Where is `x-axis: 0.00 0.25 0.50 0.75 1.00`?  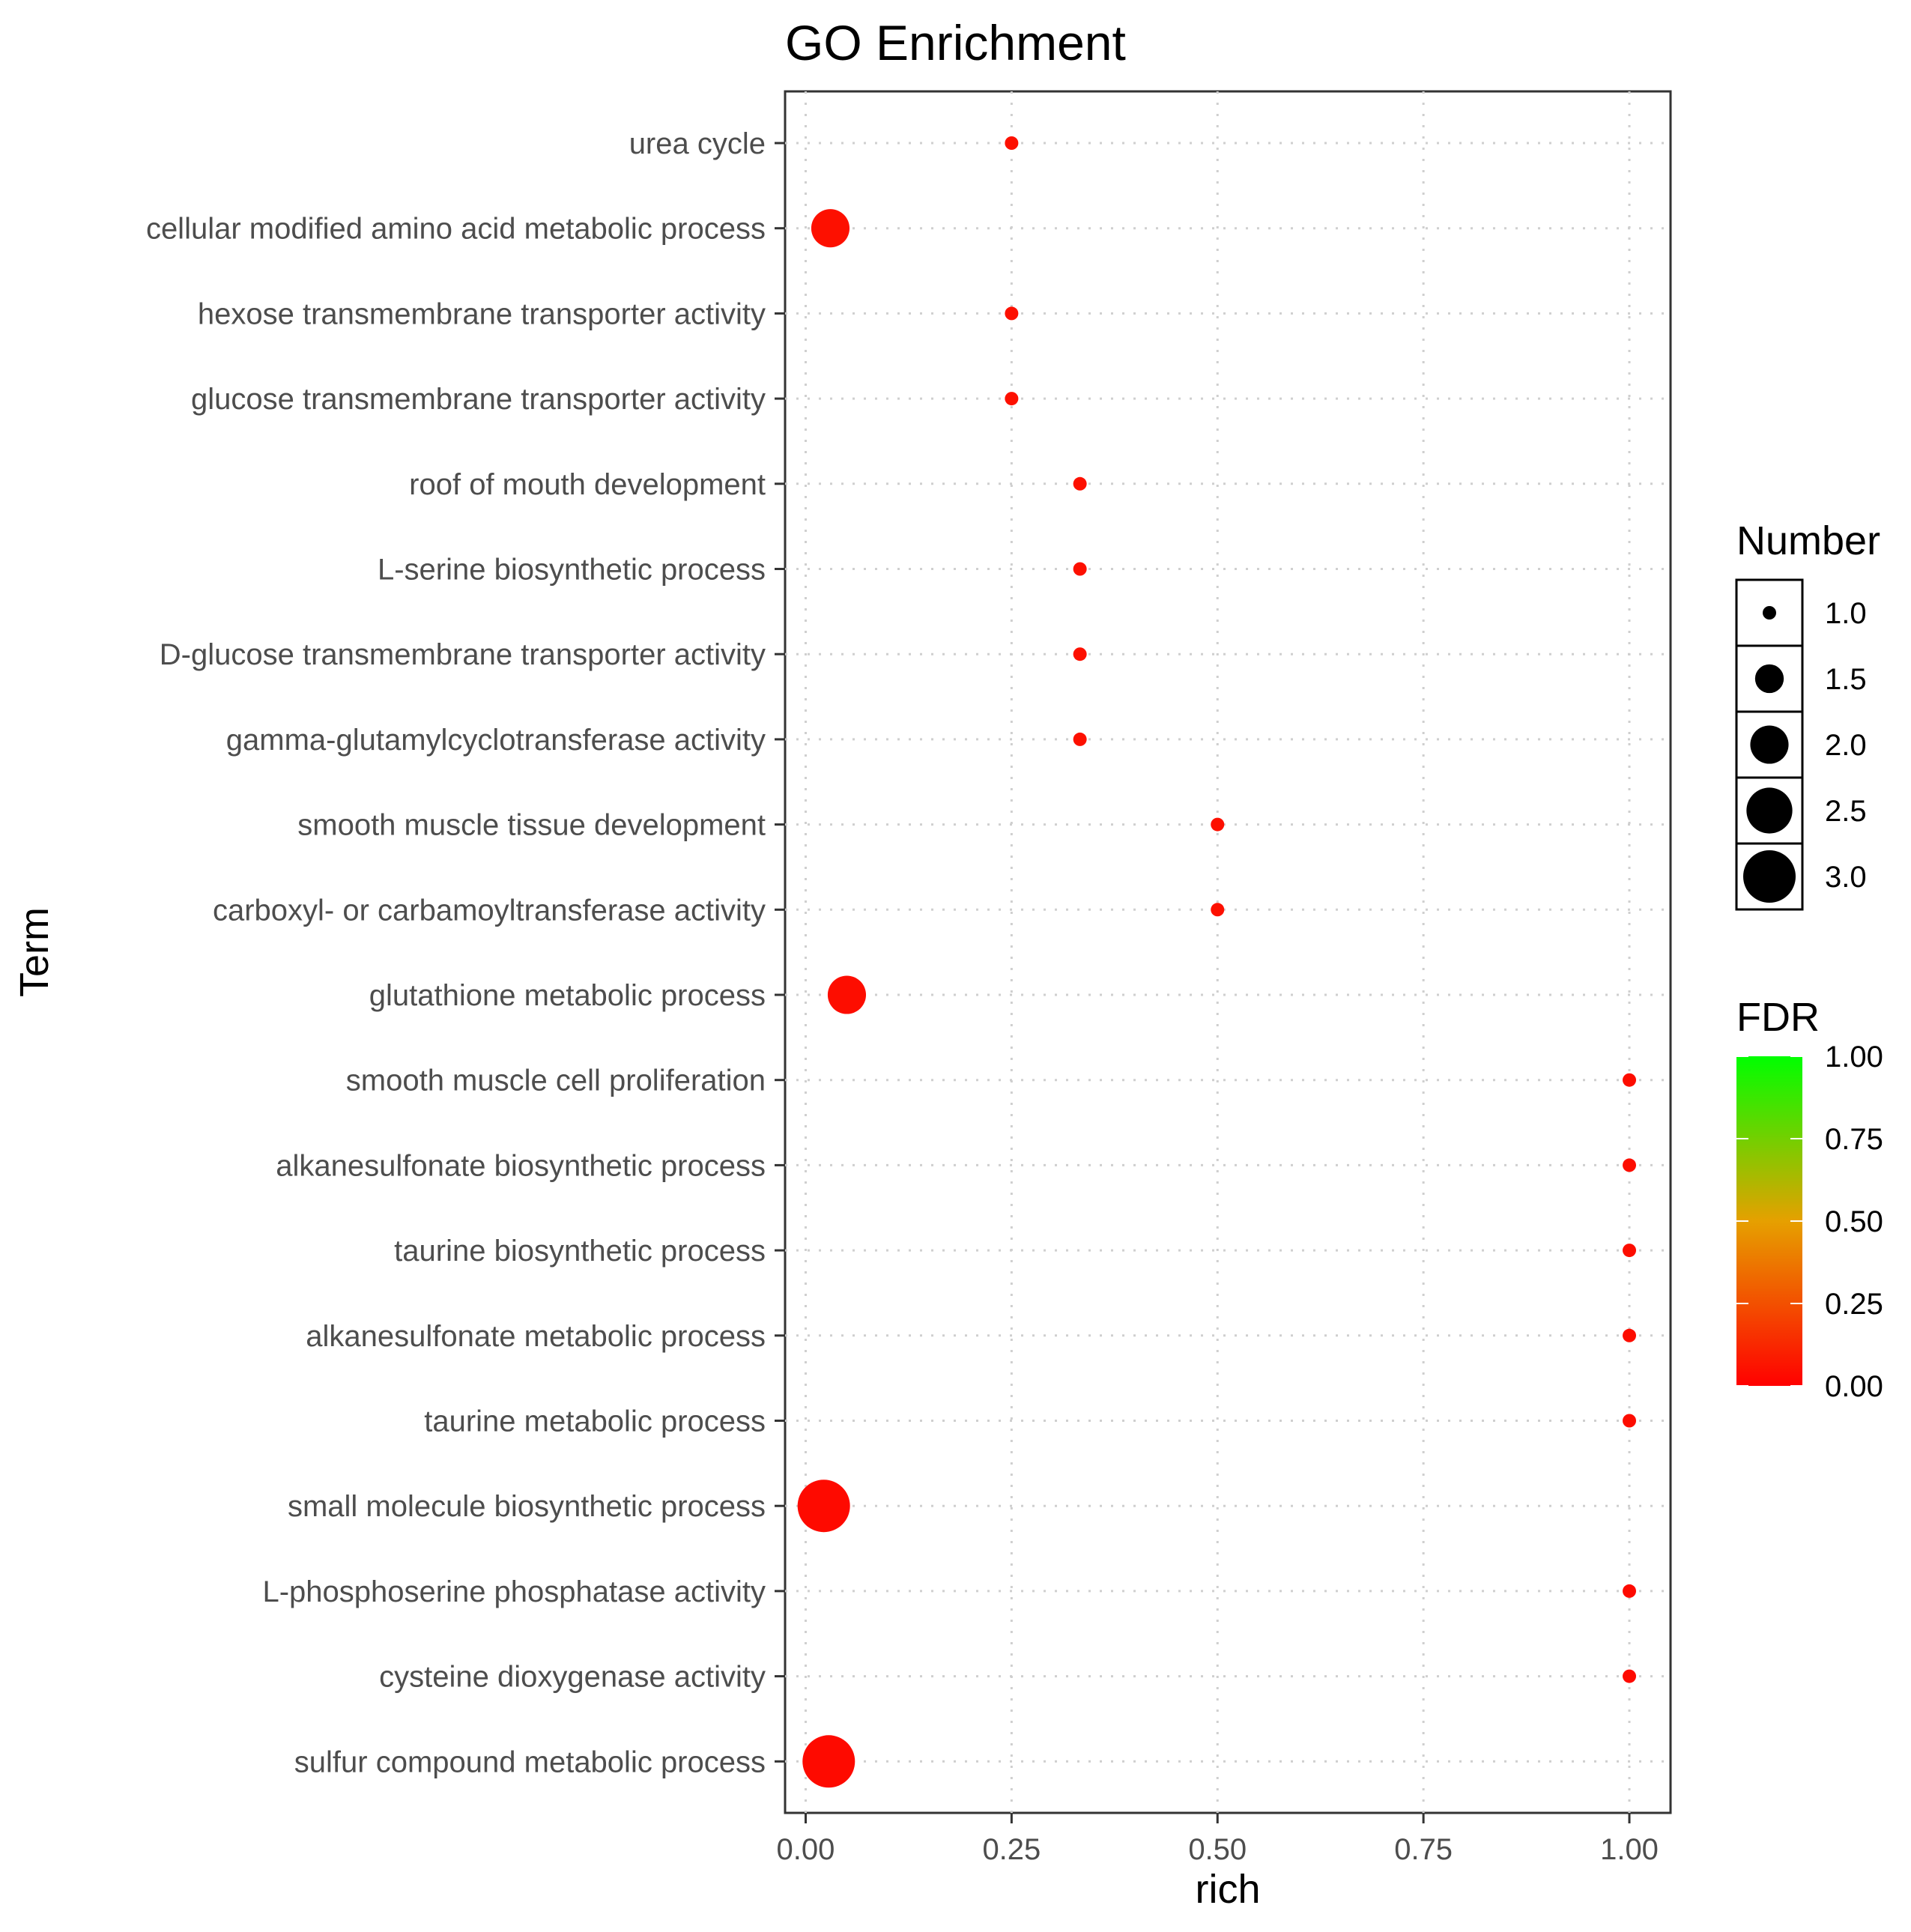
x-axis: 0.00 0.25 0.50 0.75 1.00 is located at coordinates (1218, 1839).